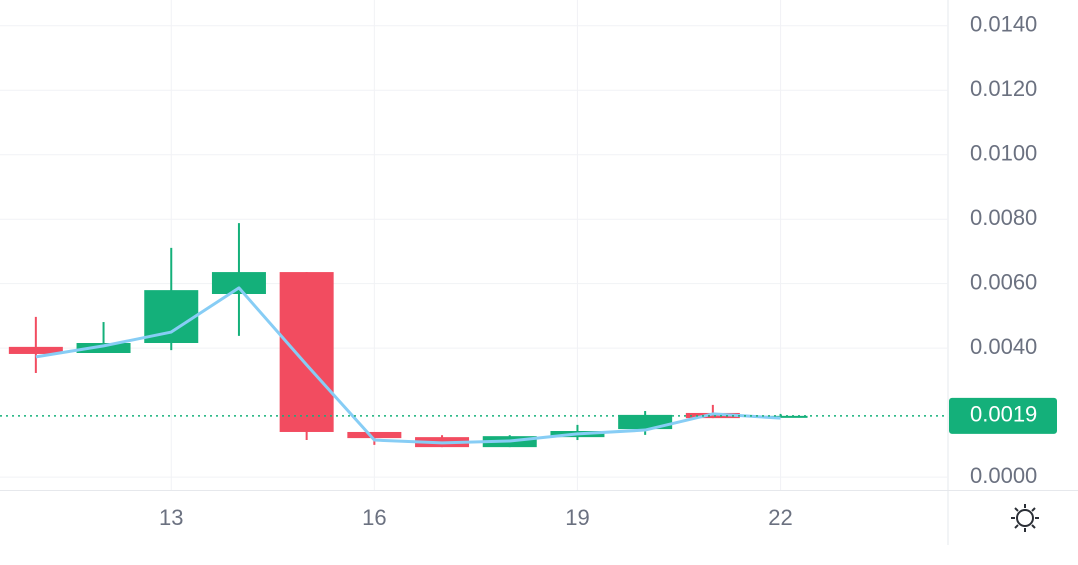  Describe the element at coordinates (1003, 346) in the screenshot. I see `y-tick-label: 0.0040` at that location.